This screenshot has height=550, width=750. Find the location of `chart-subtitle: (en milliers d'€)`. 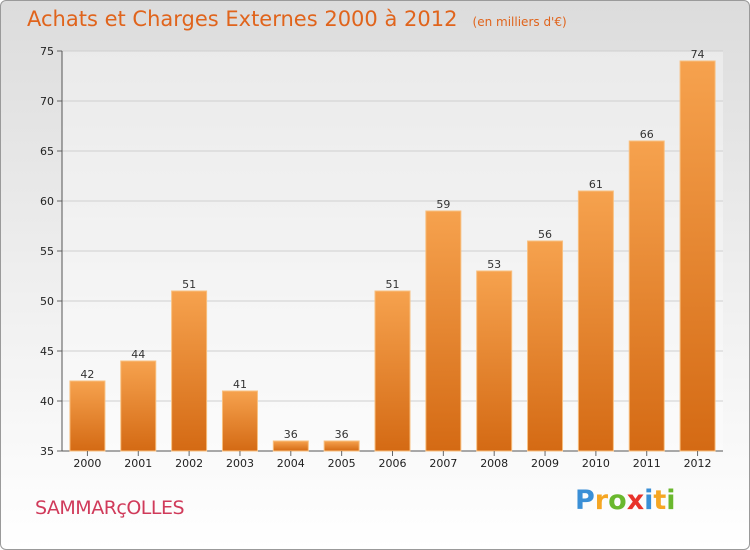

chart-subtitle: (en milliers d'€) is located at coordinates (519, 22).